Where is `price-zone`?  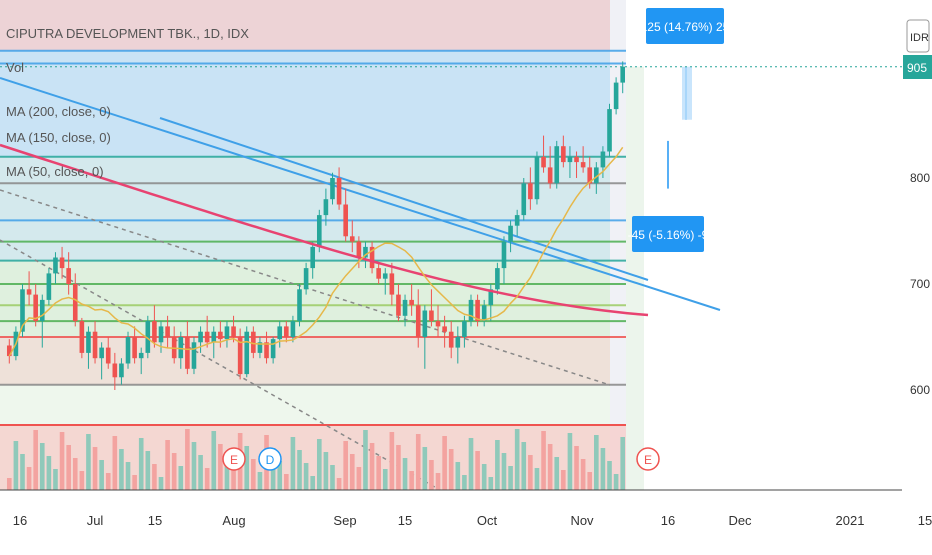 price-zone is located at coordinates (305, 361).